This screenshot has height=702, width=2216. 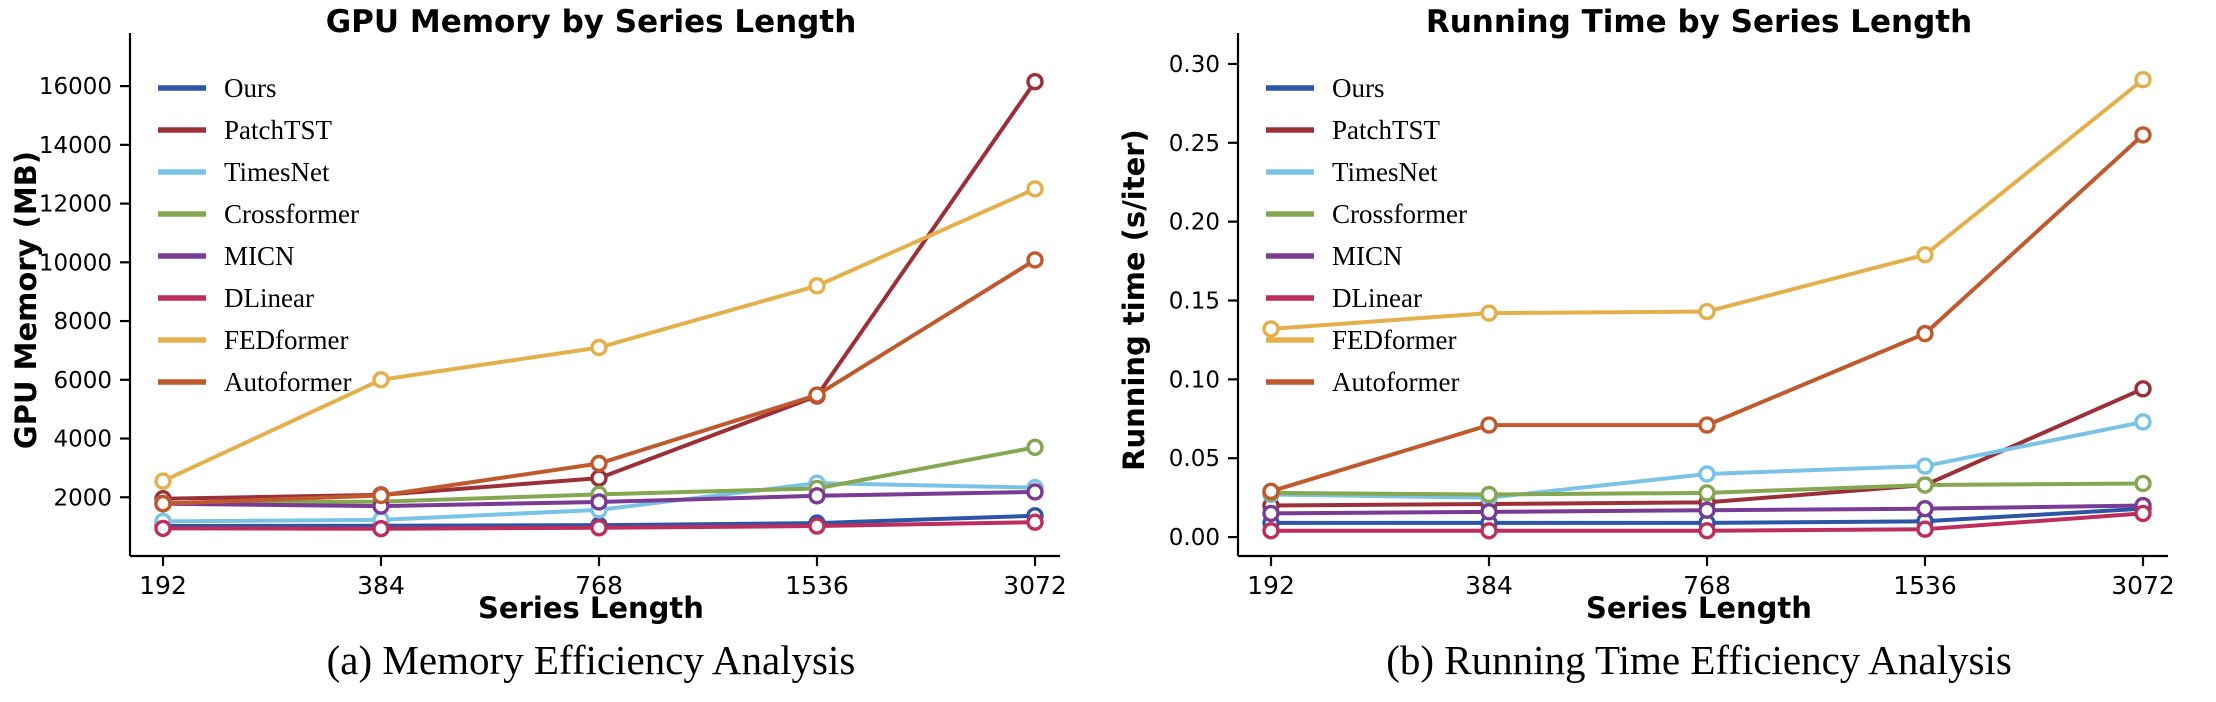 I want to click on runtime-chart-title: Running Time by Series Length, so click(x=1699, y=22).